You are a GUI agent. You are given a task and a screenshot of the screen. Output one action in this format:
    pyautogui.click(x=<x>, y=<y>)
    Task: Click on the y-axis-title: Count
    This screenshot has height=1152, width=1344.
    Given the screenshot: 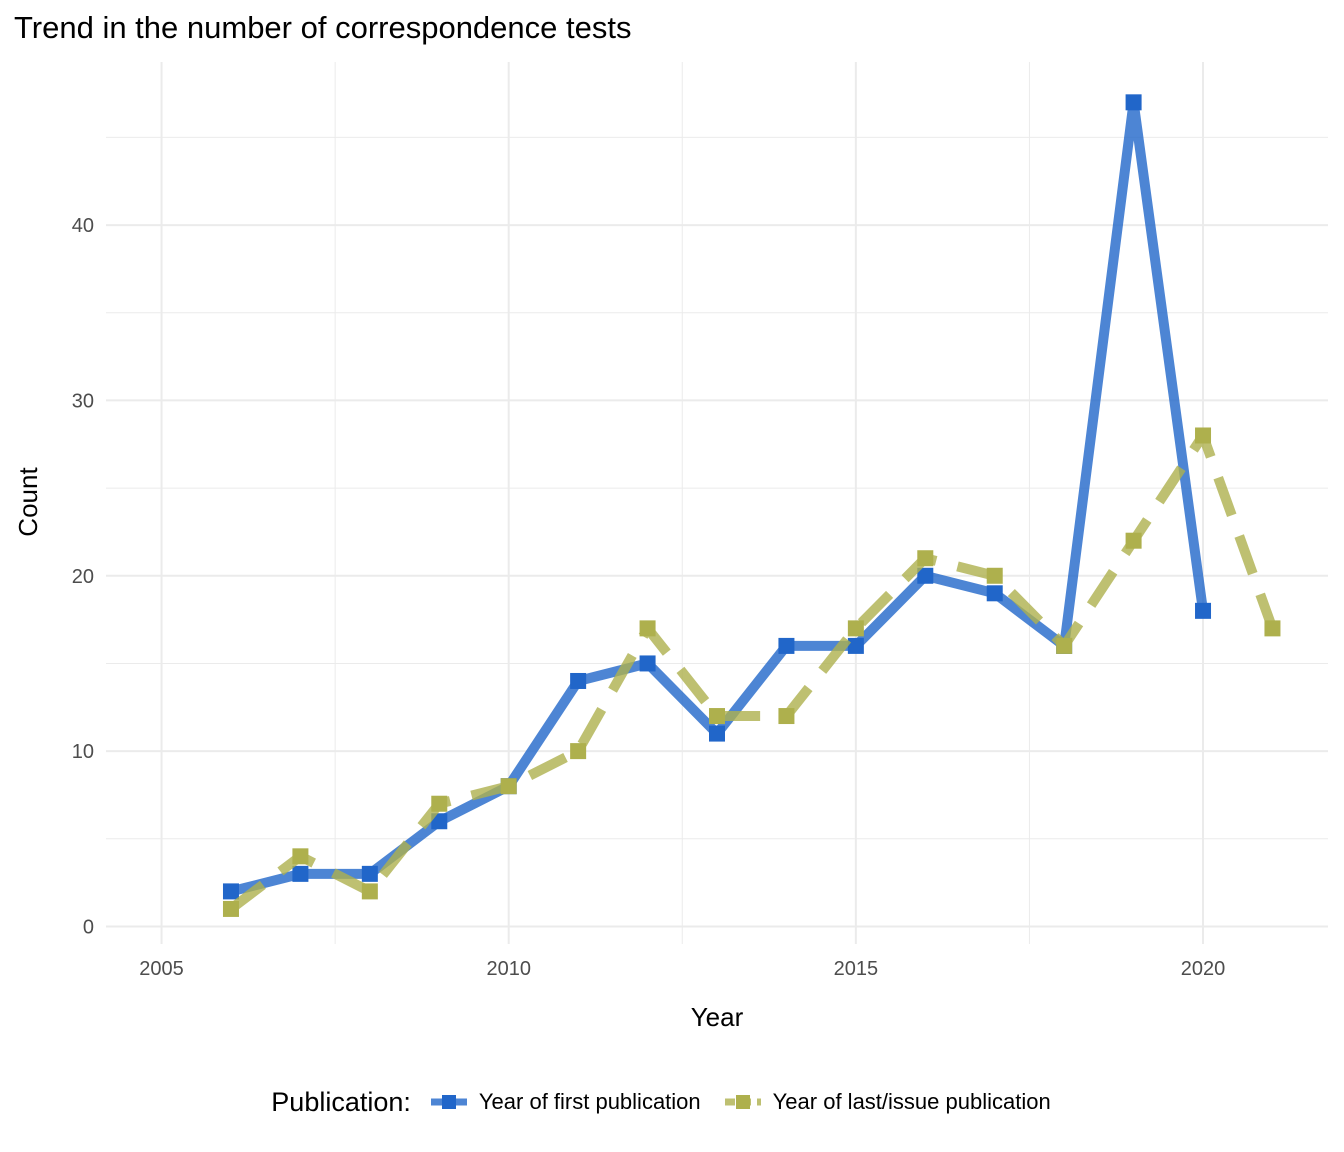 What is the action you would take?
    pyautogui.click(x=28, y=502)
    